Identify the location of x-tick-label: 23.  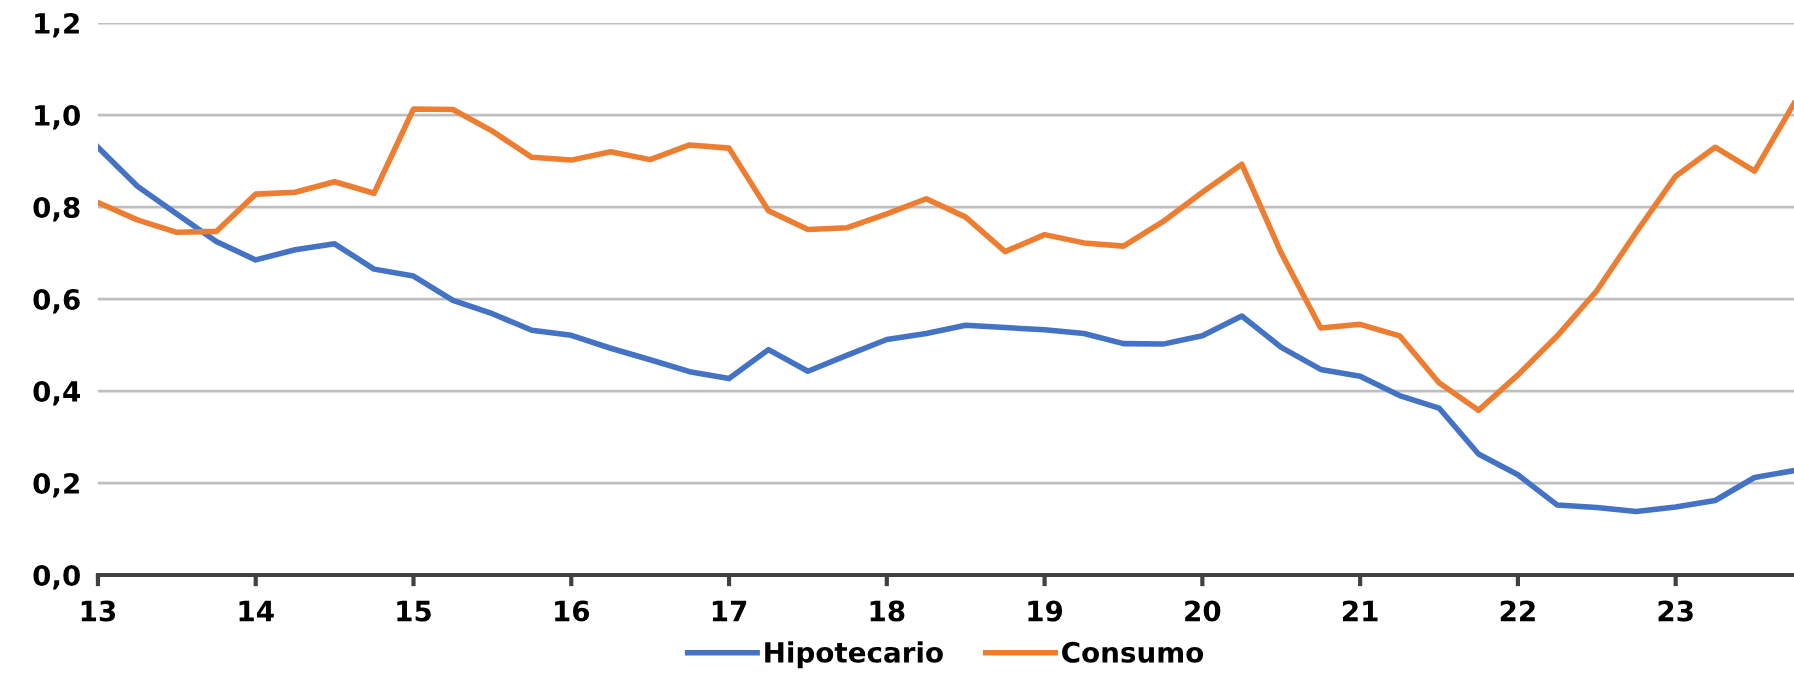
(1675, 611).